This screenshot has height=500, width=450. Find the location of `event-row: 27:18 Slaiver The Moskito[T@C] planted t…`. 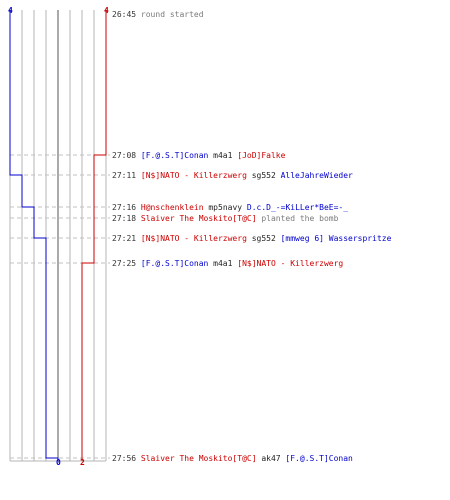

event-row: 27:18 Slaiver The Moskito[T@C] planted t… is located at coordinates (225, 219).